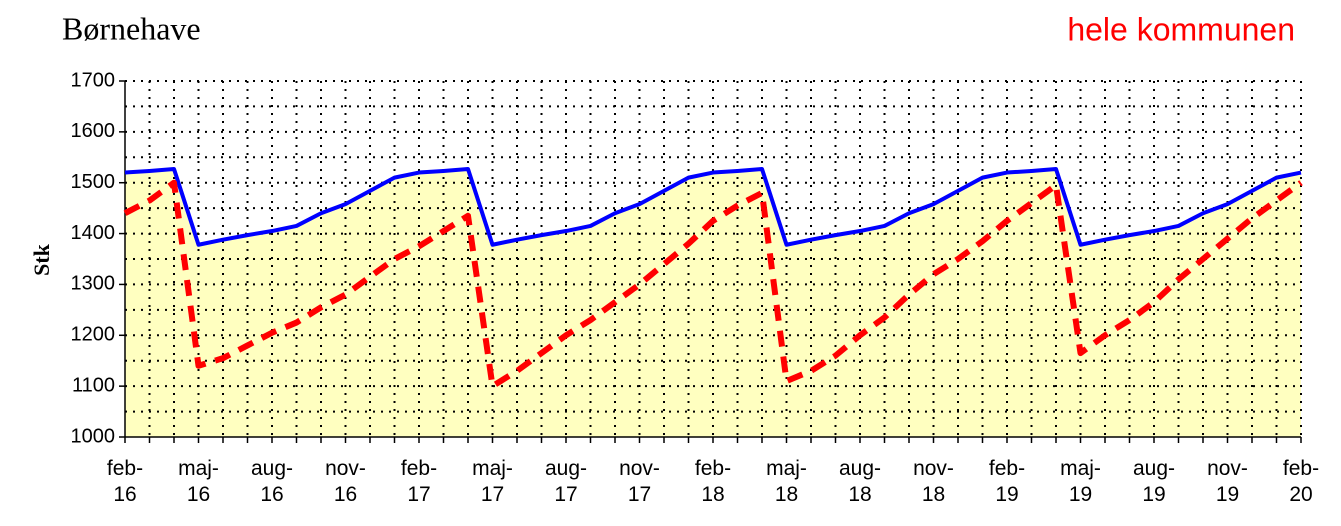  Describe the element at coordinates (41, 259) in the screenshot. I see `y-axis-label: Stk` at that location.